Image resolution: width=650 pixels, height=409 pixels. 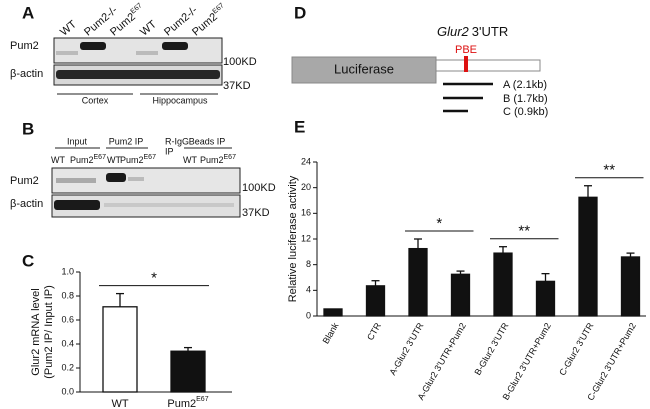 I want to click on fragment-label: B (1.7kb), so click(x=525, y=99).